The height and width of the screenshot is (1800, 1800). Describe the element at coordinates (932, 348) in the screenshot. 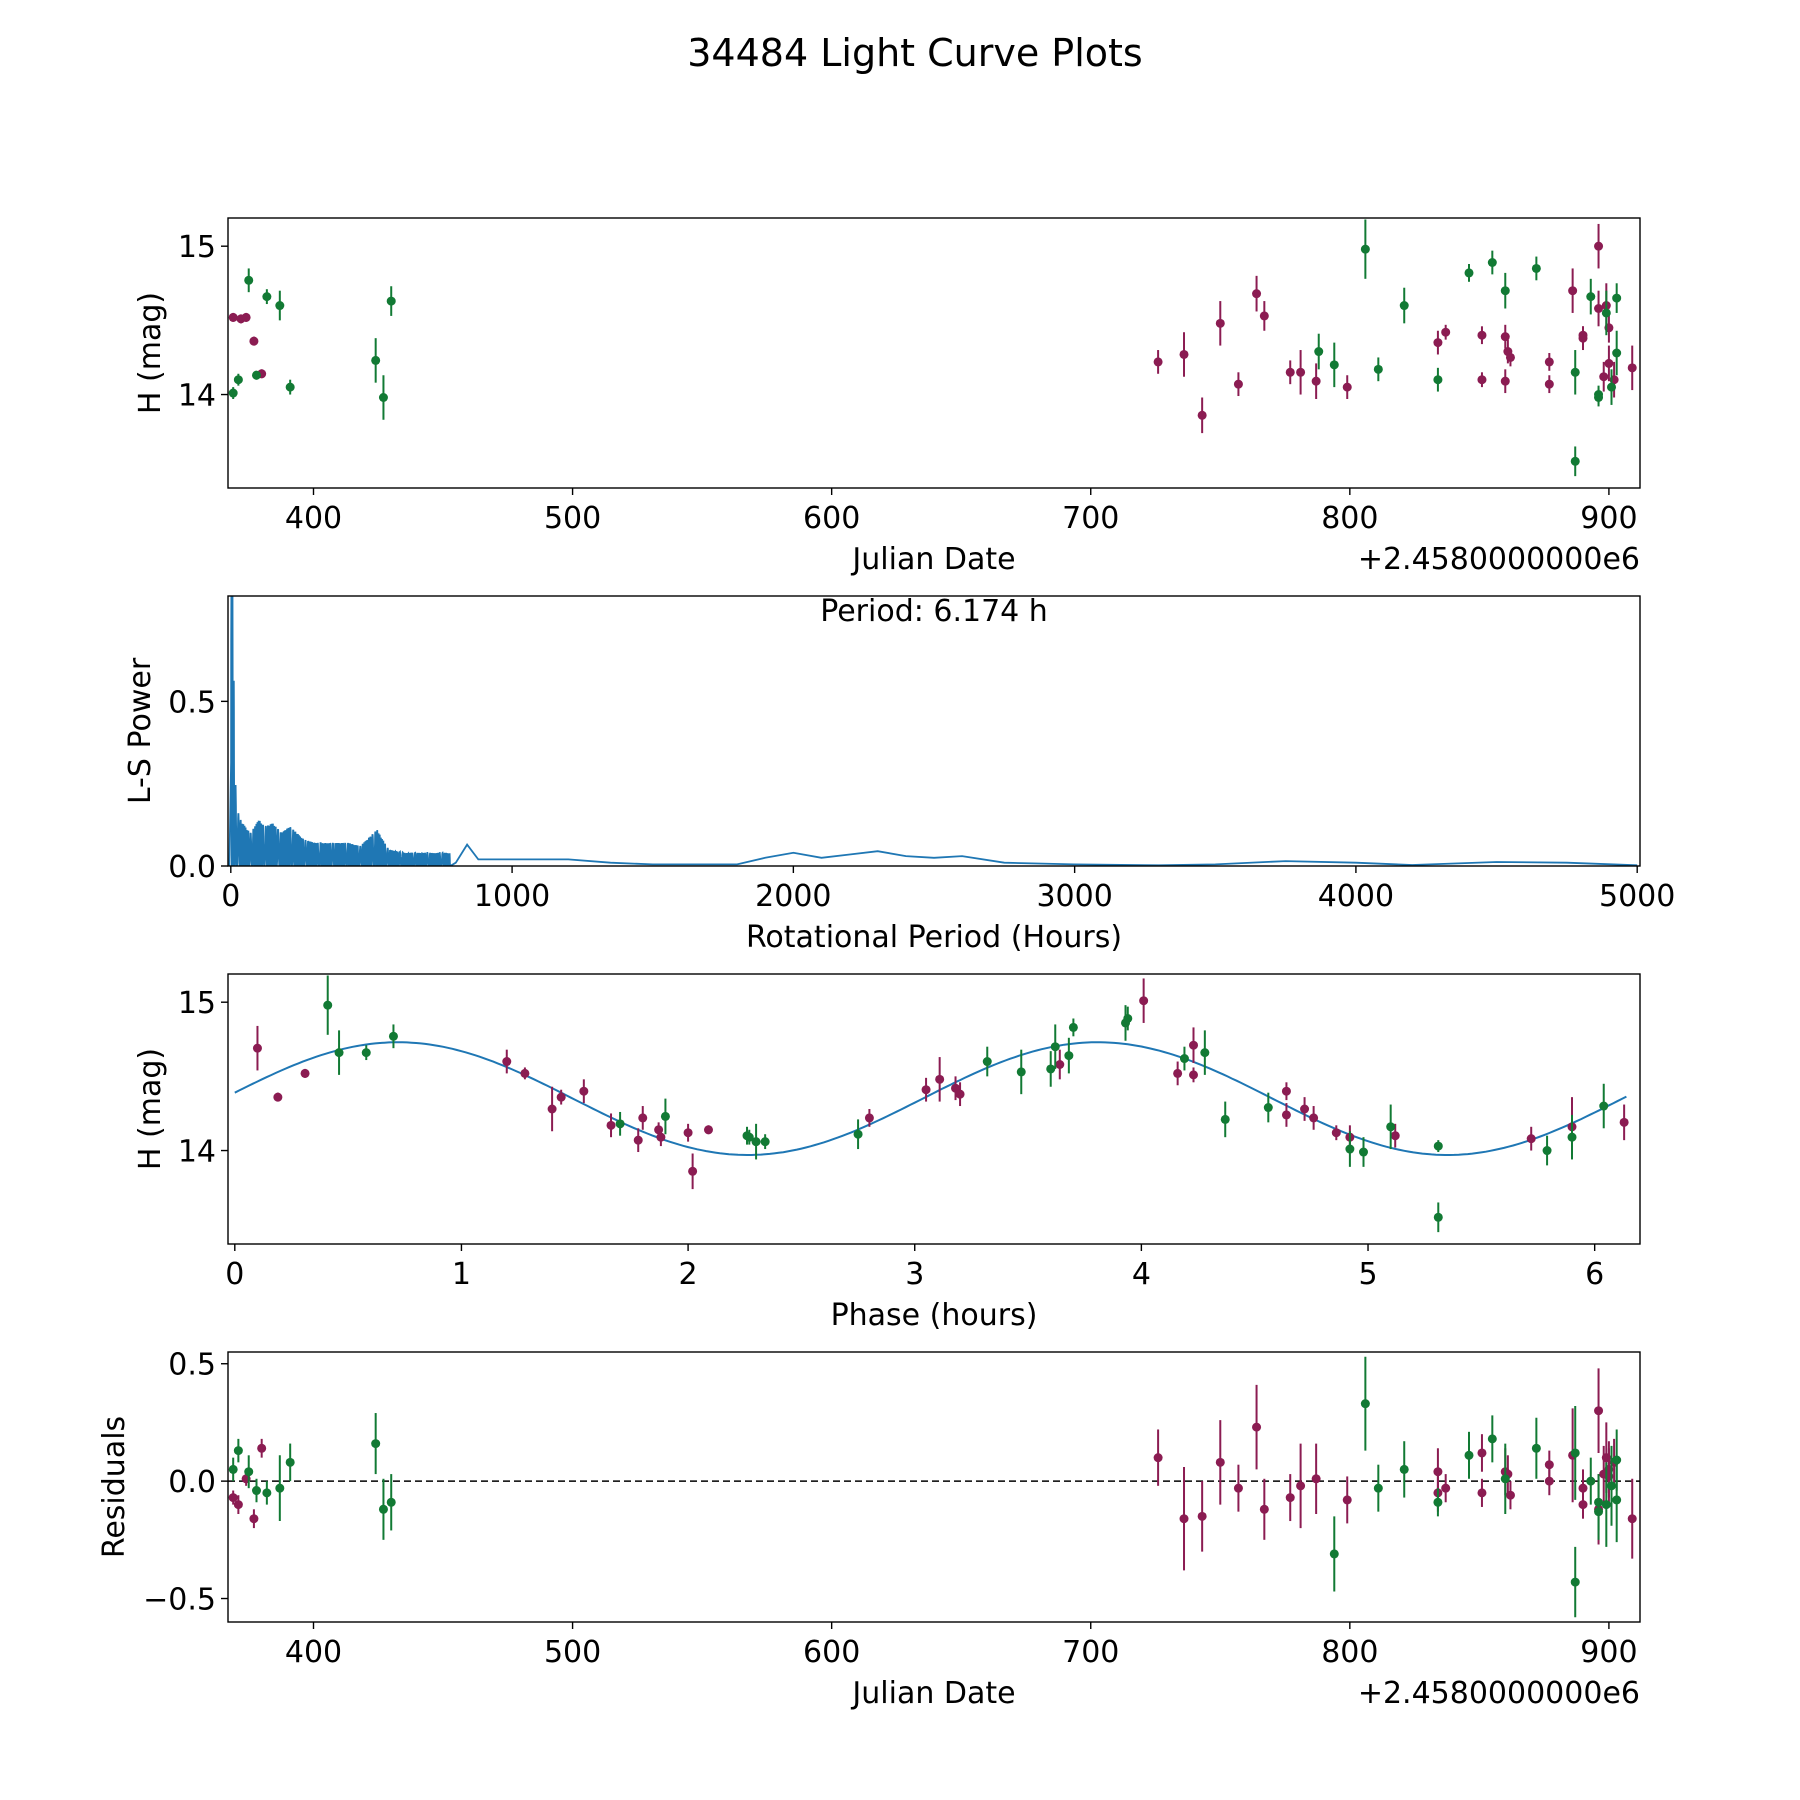

I see `light-curve-plot-area` at that location.